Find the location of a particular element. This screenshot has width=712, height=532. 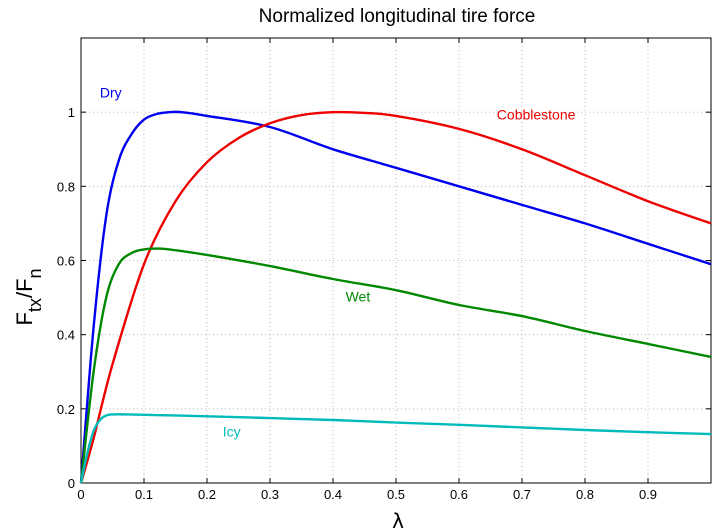

y-tick-label: 0.6 is located at coordinates (66, 261).